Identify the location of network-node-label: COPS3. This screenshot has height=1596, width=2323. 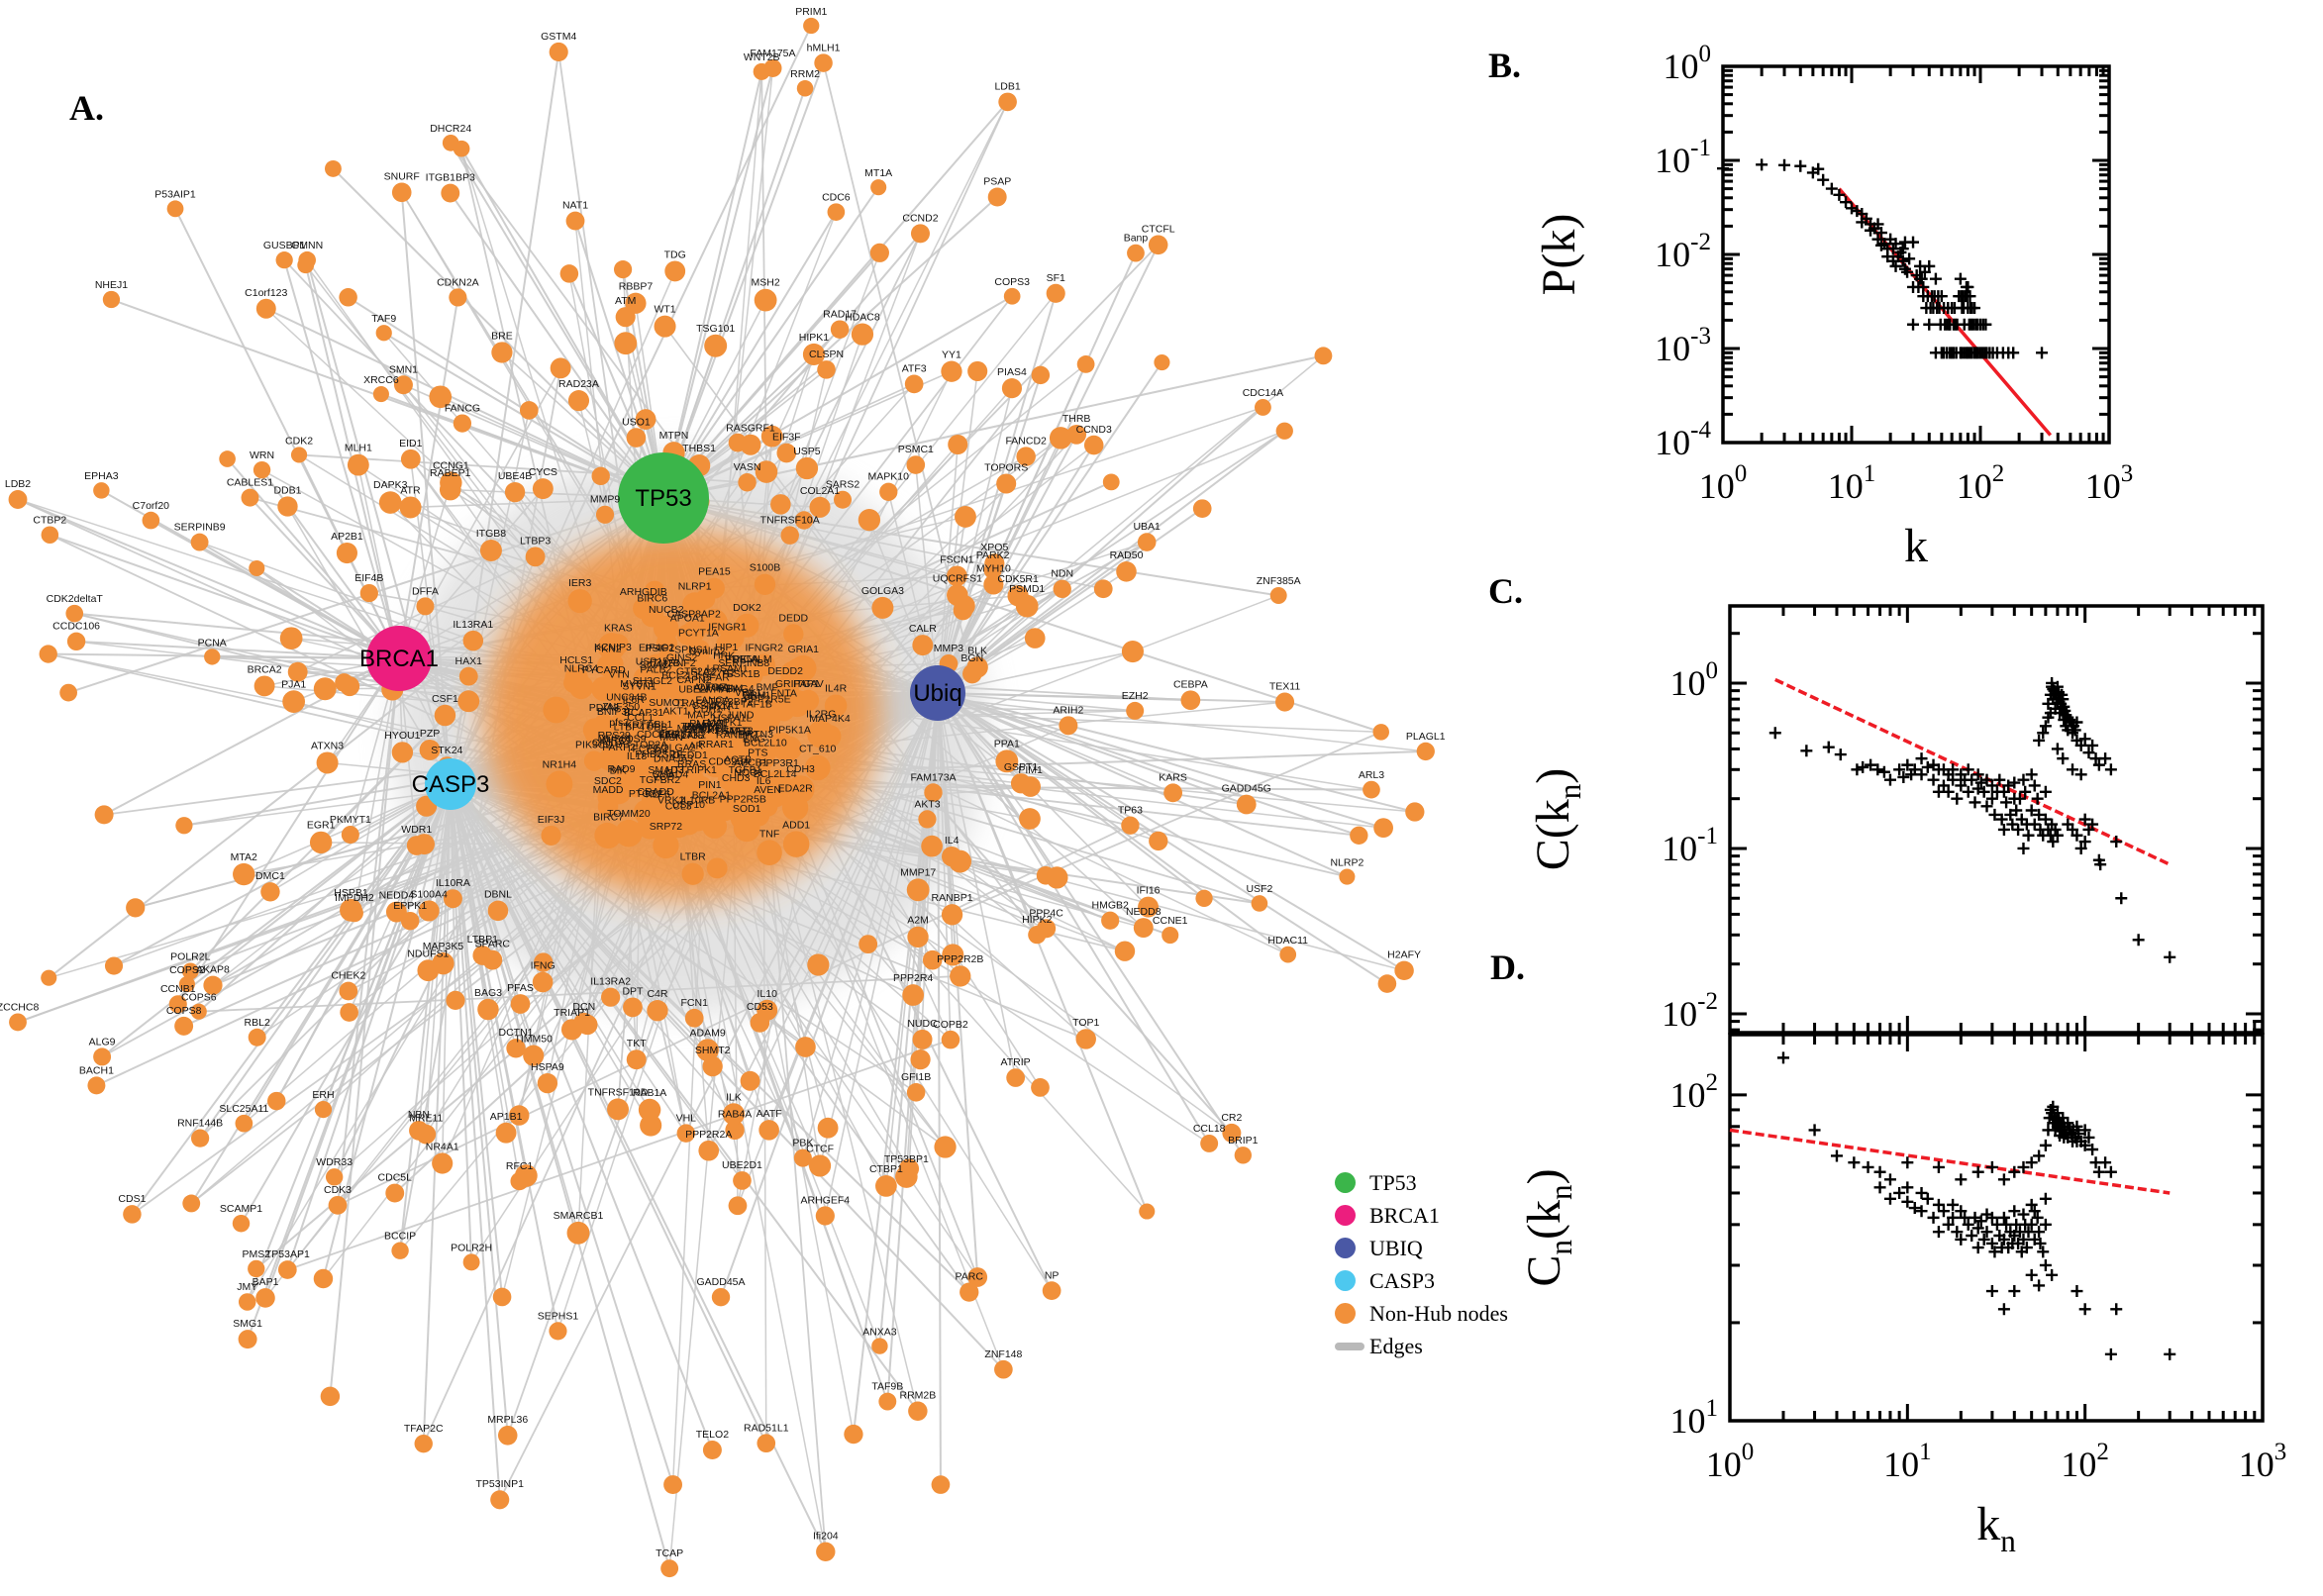
(1012, 282).